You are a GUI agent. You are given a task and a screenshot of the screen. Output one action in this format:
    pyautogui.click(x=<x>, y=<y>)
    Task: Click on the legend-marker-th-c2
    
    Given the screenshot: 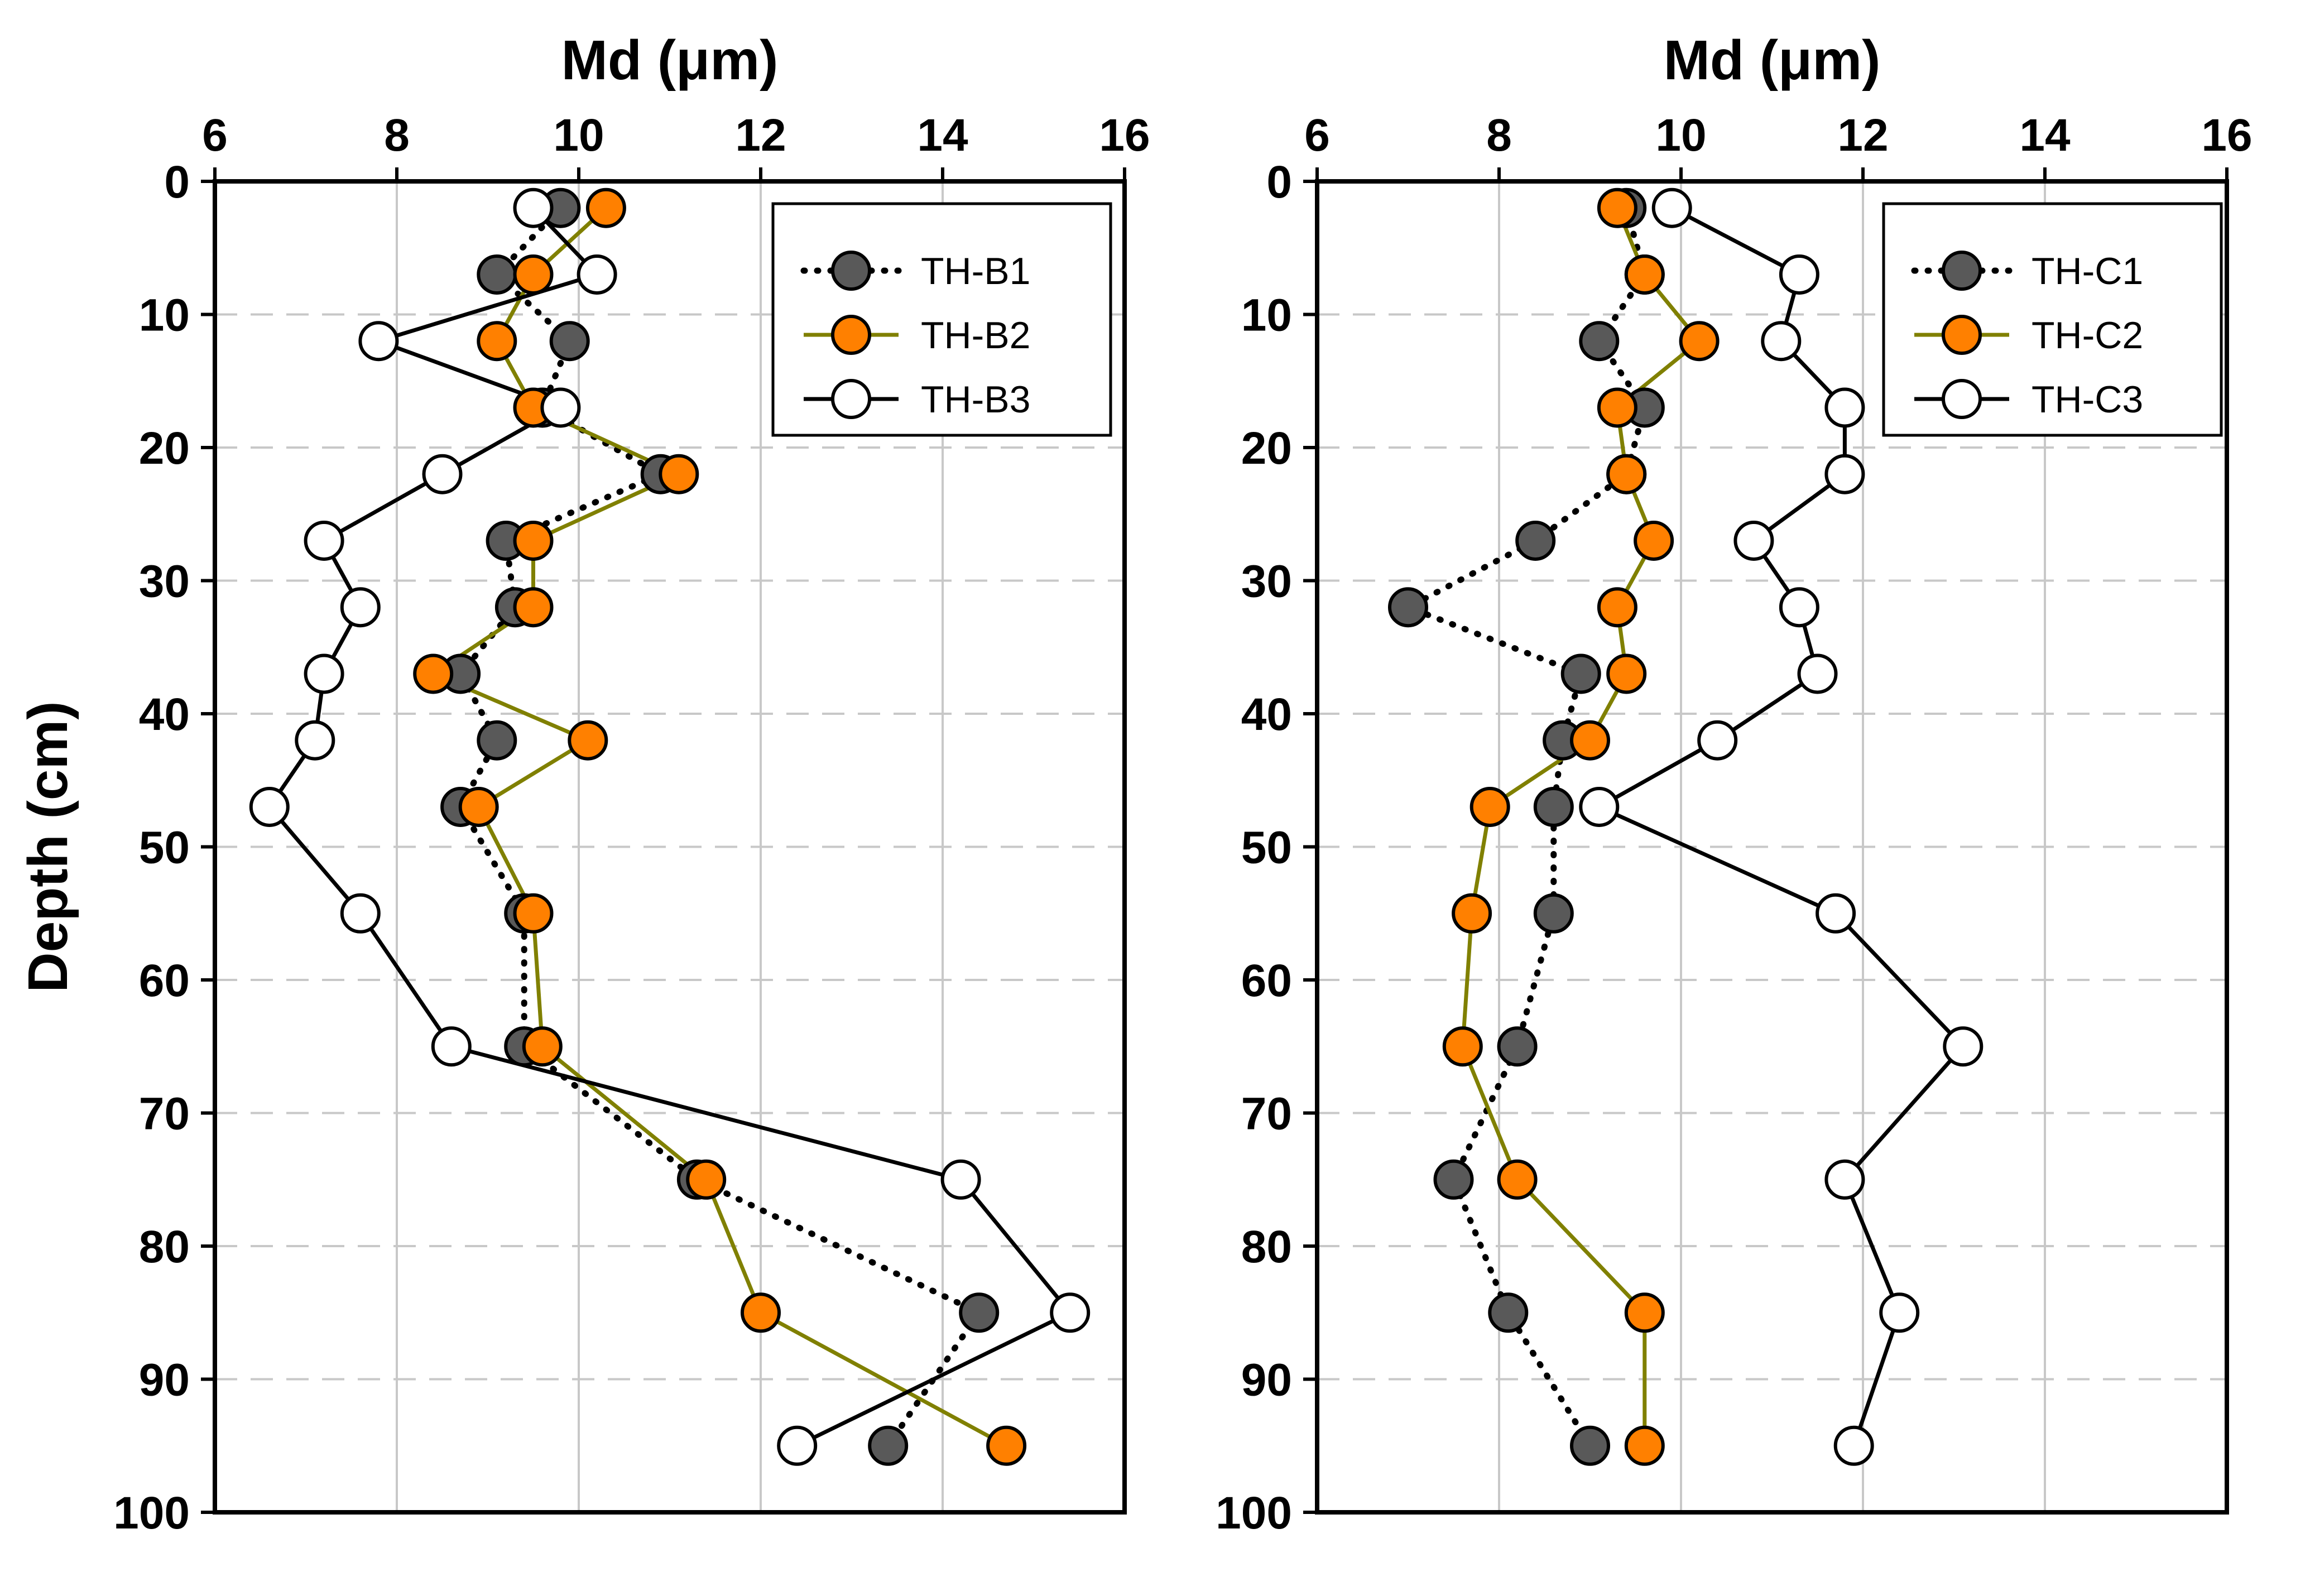 What is the action you would take?
    pyautogui.click(x=1962, y=335)
    